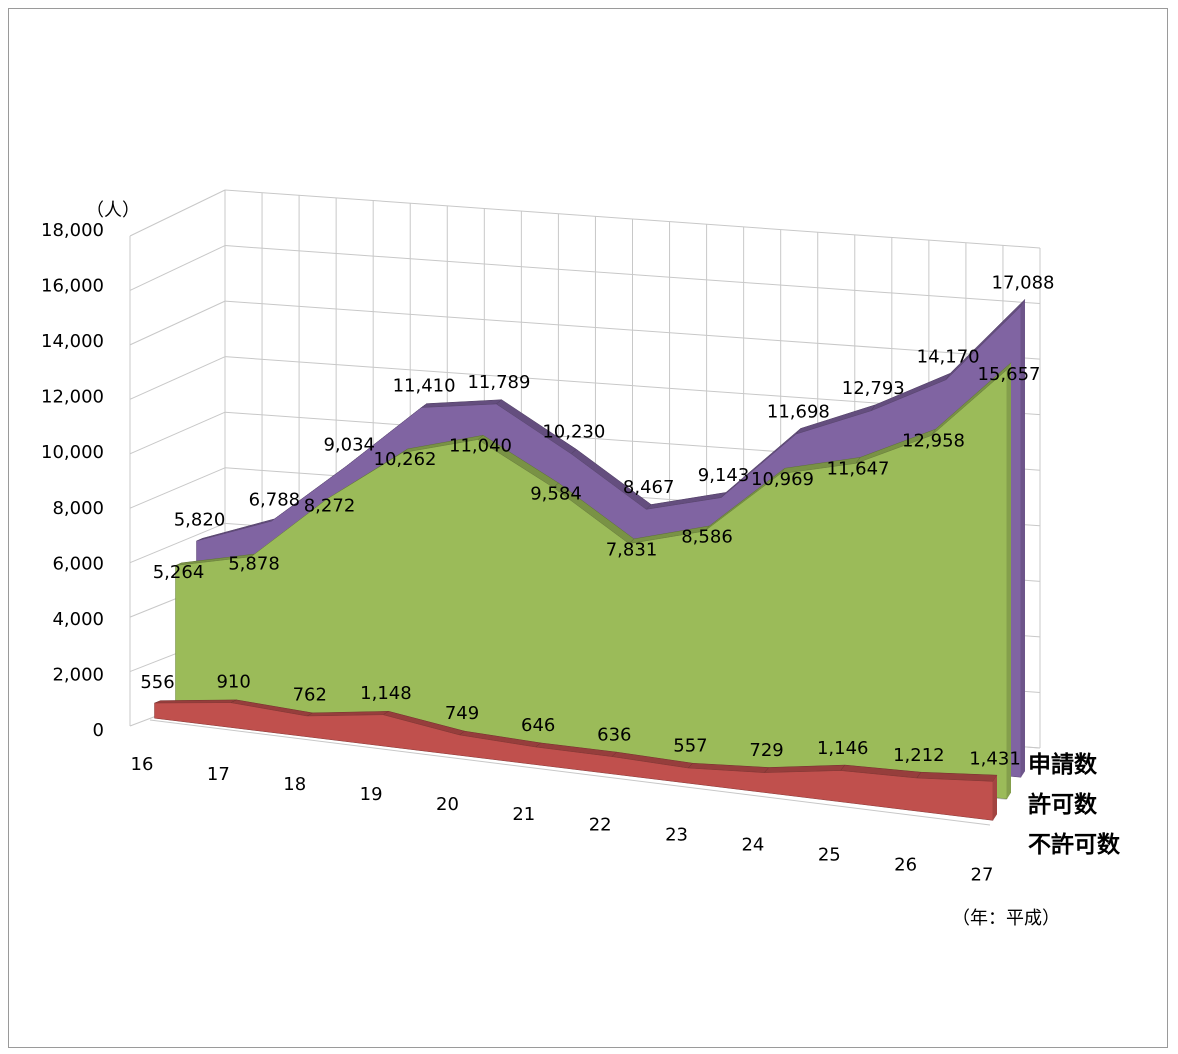 The image size is (1178, 1054). Describe the element at coordinates (905, 864) in the screenshot. I see `x-tick-label: 26` at that location.